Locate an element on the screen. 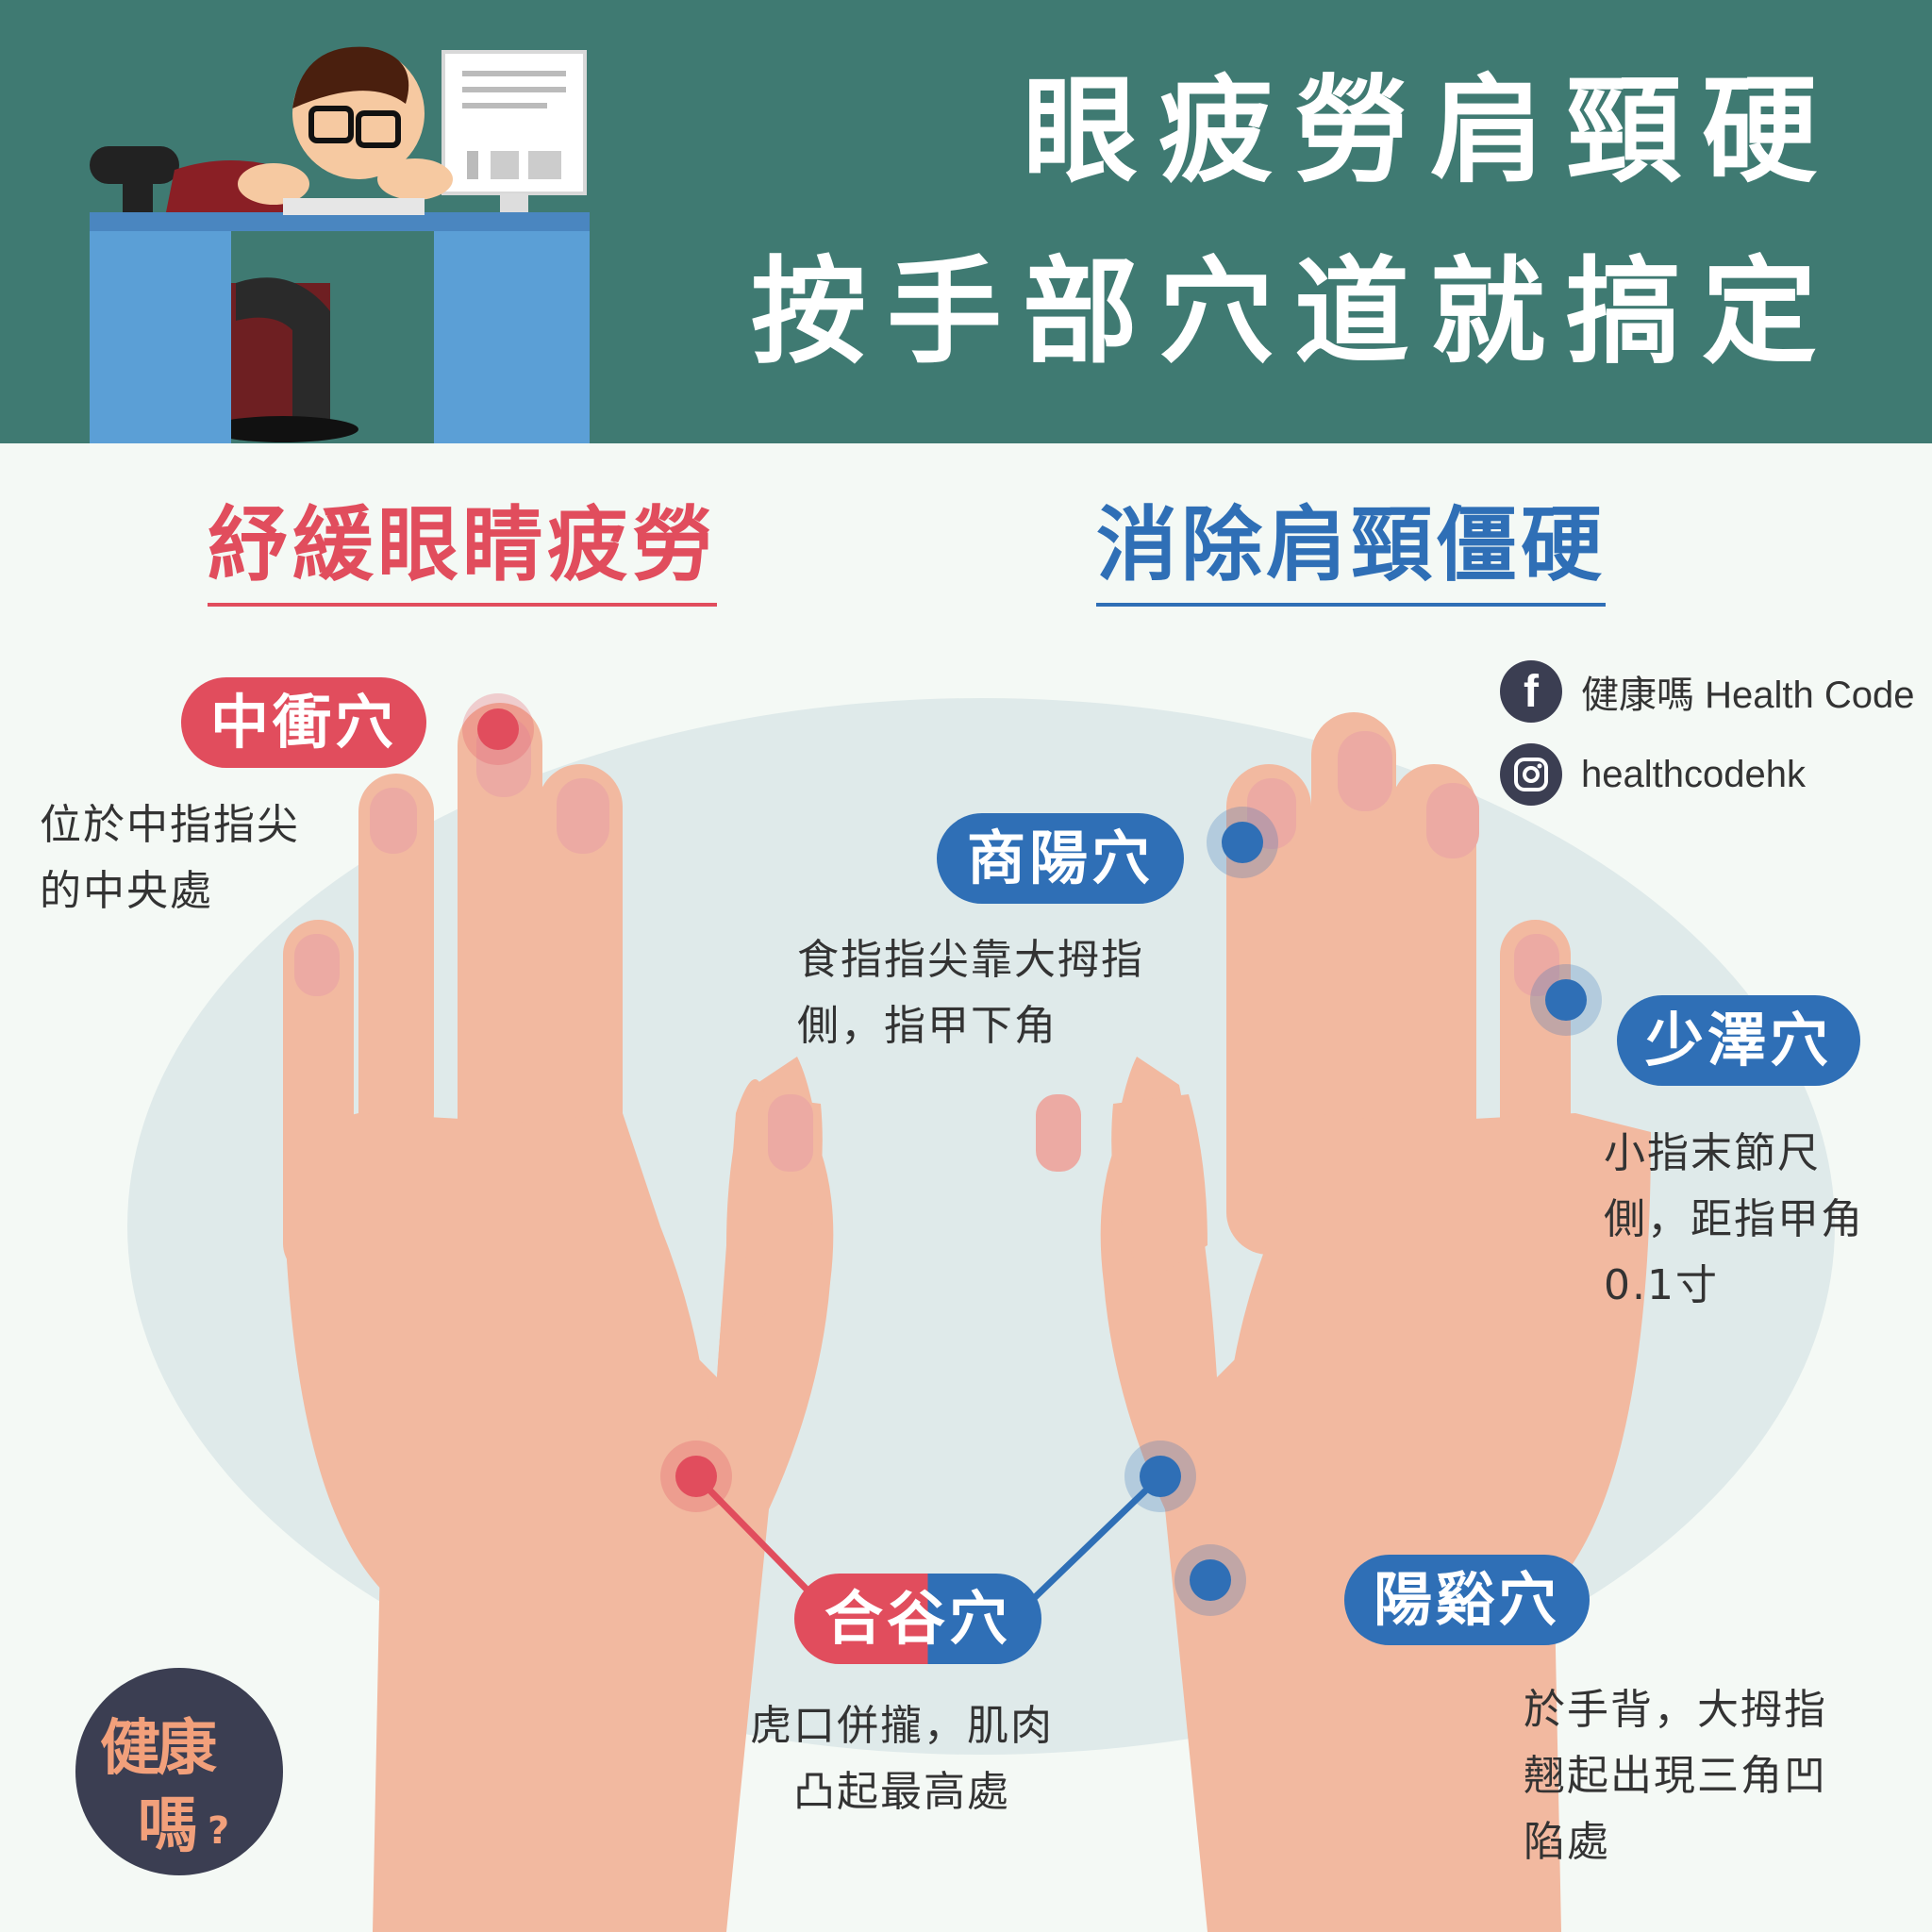 Image resolution: width=1932 pixels, height=1932 pixels. desc-shaoze-line1: 小指末節尺 is located at coordinates (1713, 1153).